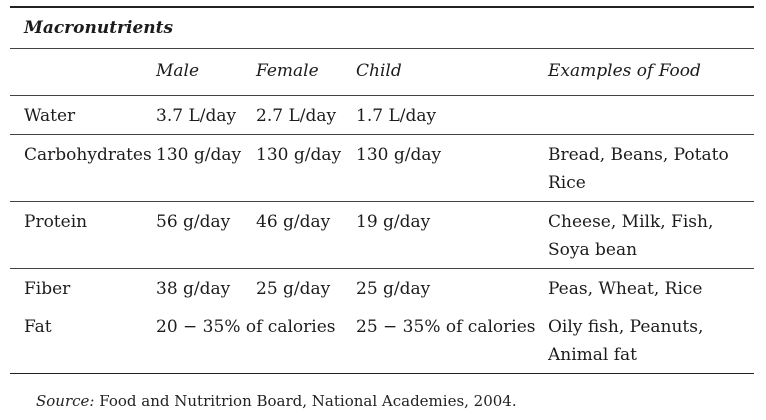 This screenshot has height=420, width=766. What do you see at coordinates (638, 155) in the screenshot?
I see `food-examples-line-1: Bread, Beans, Potato` at bounding box center [638, 155].